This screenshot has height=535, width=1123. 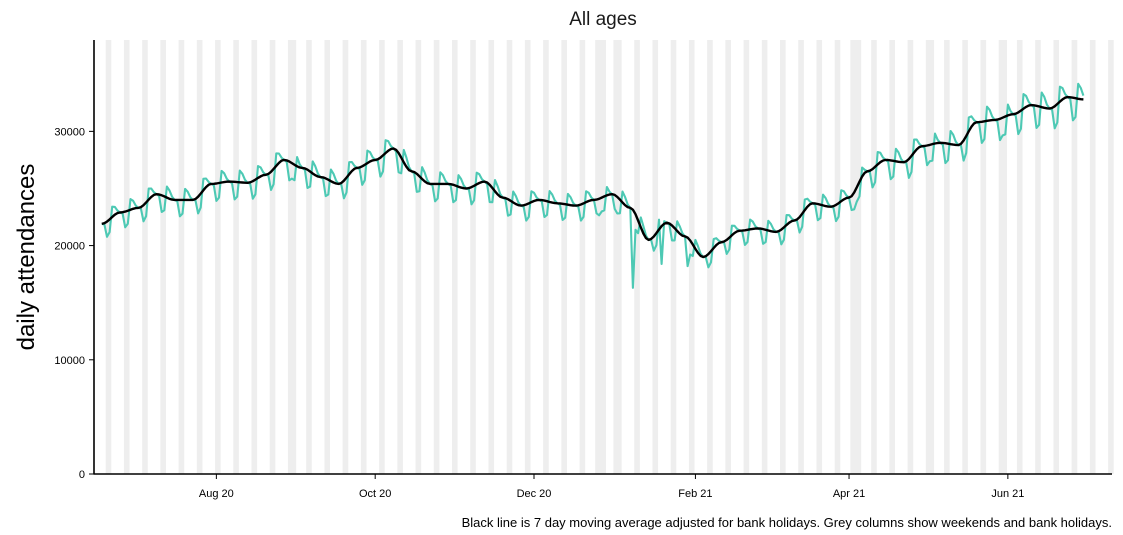 What do you see at coordinates (69, 361) in the screenshot?
I see `y-tick-label: 10000` at bounding box center [69, 361].